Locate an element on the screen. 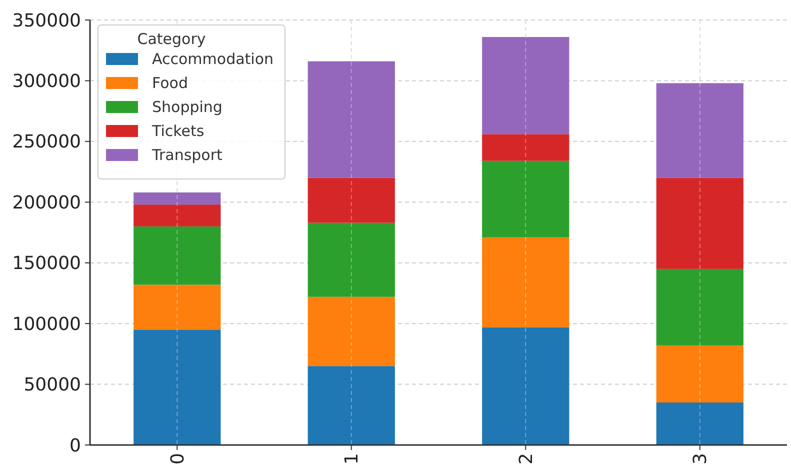  x-tick-label: 3 is located at coordinates (701, 458).